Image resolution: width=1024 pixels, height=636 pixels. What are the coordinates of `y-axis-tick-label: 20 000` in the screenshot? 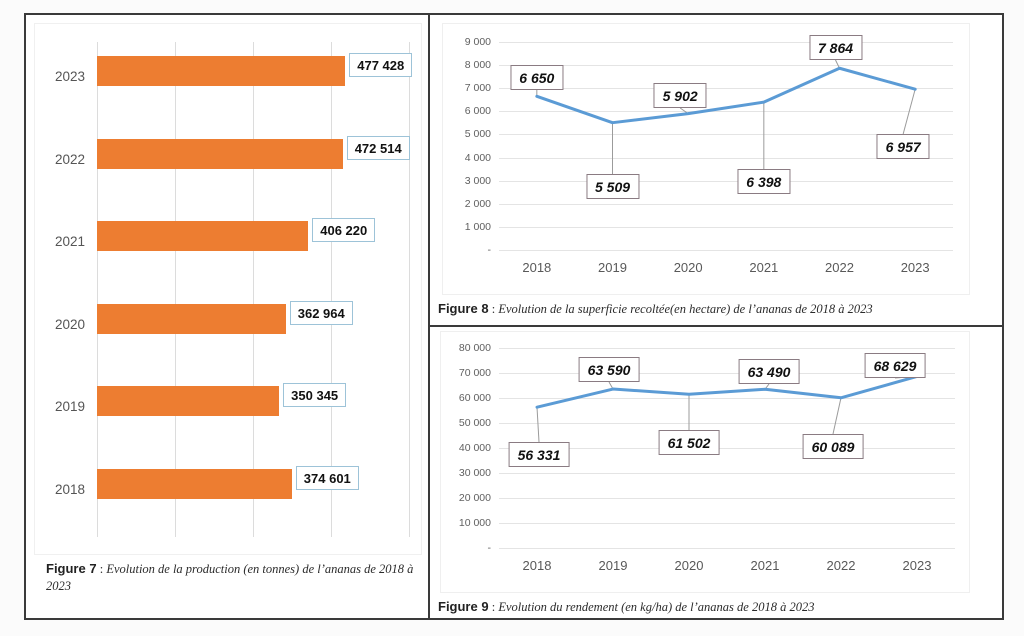 It's located at (474, 498).